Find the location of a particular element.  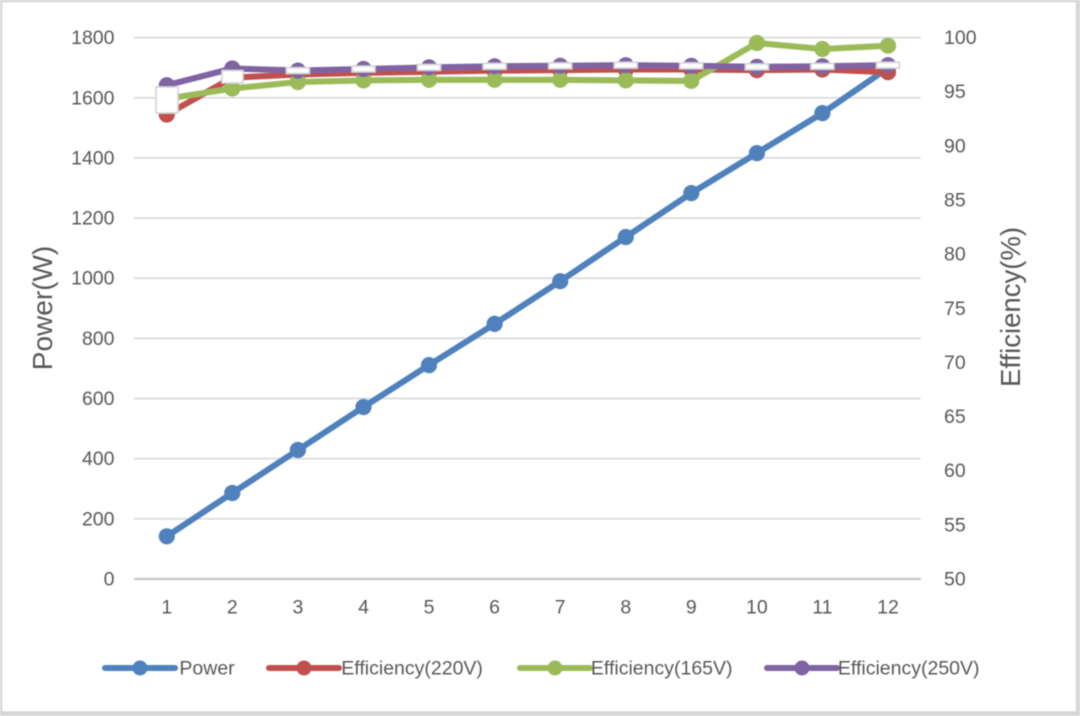

svg-text: 3 is located at coordinates (297, 608).